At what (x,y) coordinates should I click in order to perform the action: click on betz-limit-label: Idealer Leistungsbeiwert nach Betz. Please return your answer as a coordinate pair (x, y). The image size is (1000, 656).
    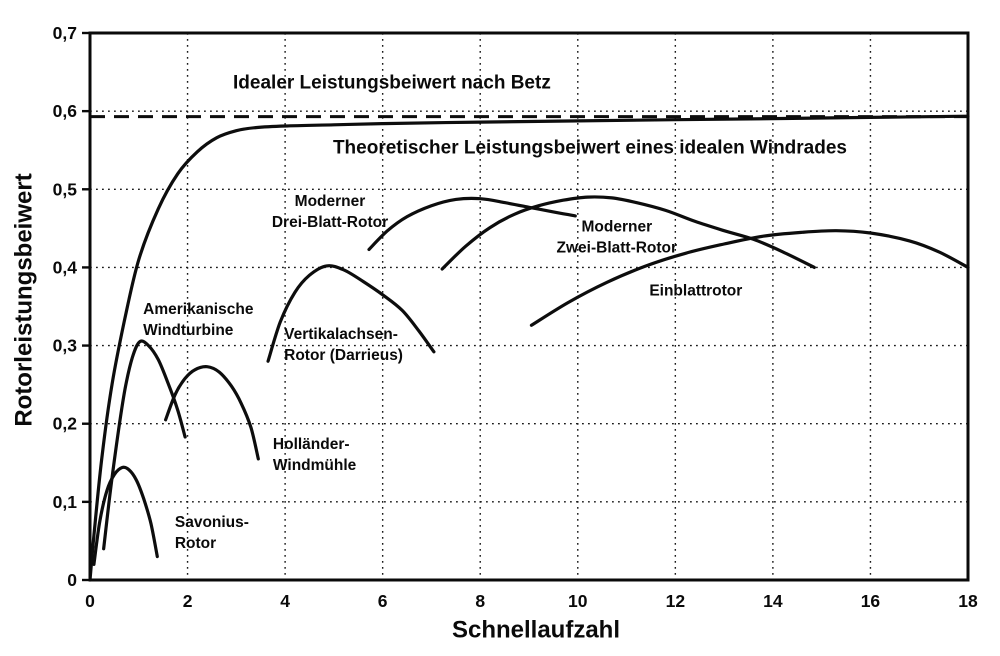
    Looking at the image, I should click on (392, 83).